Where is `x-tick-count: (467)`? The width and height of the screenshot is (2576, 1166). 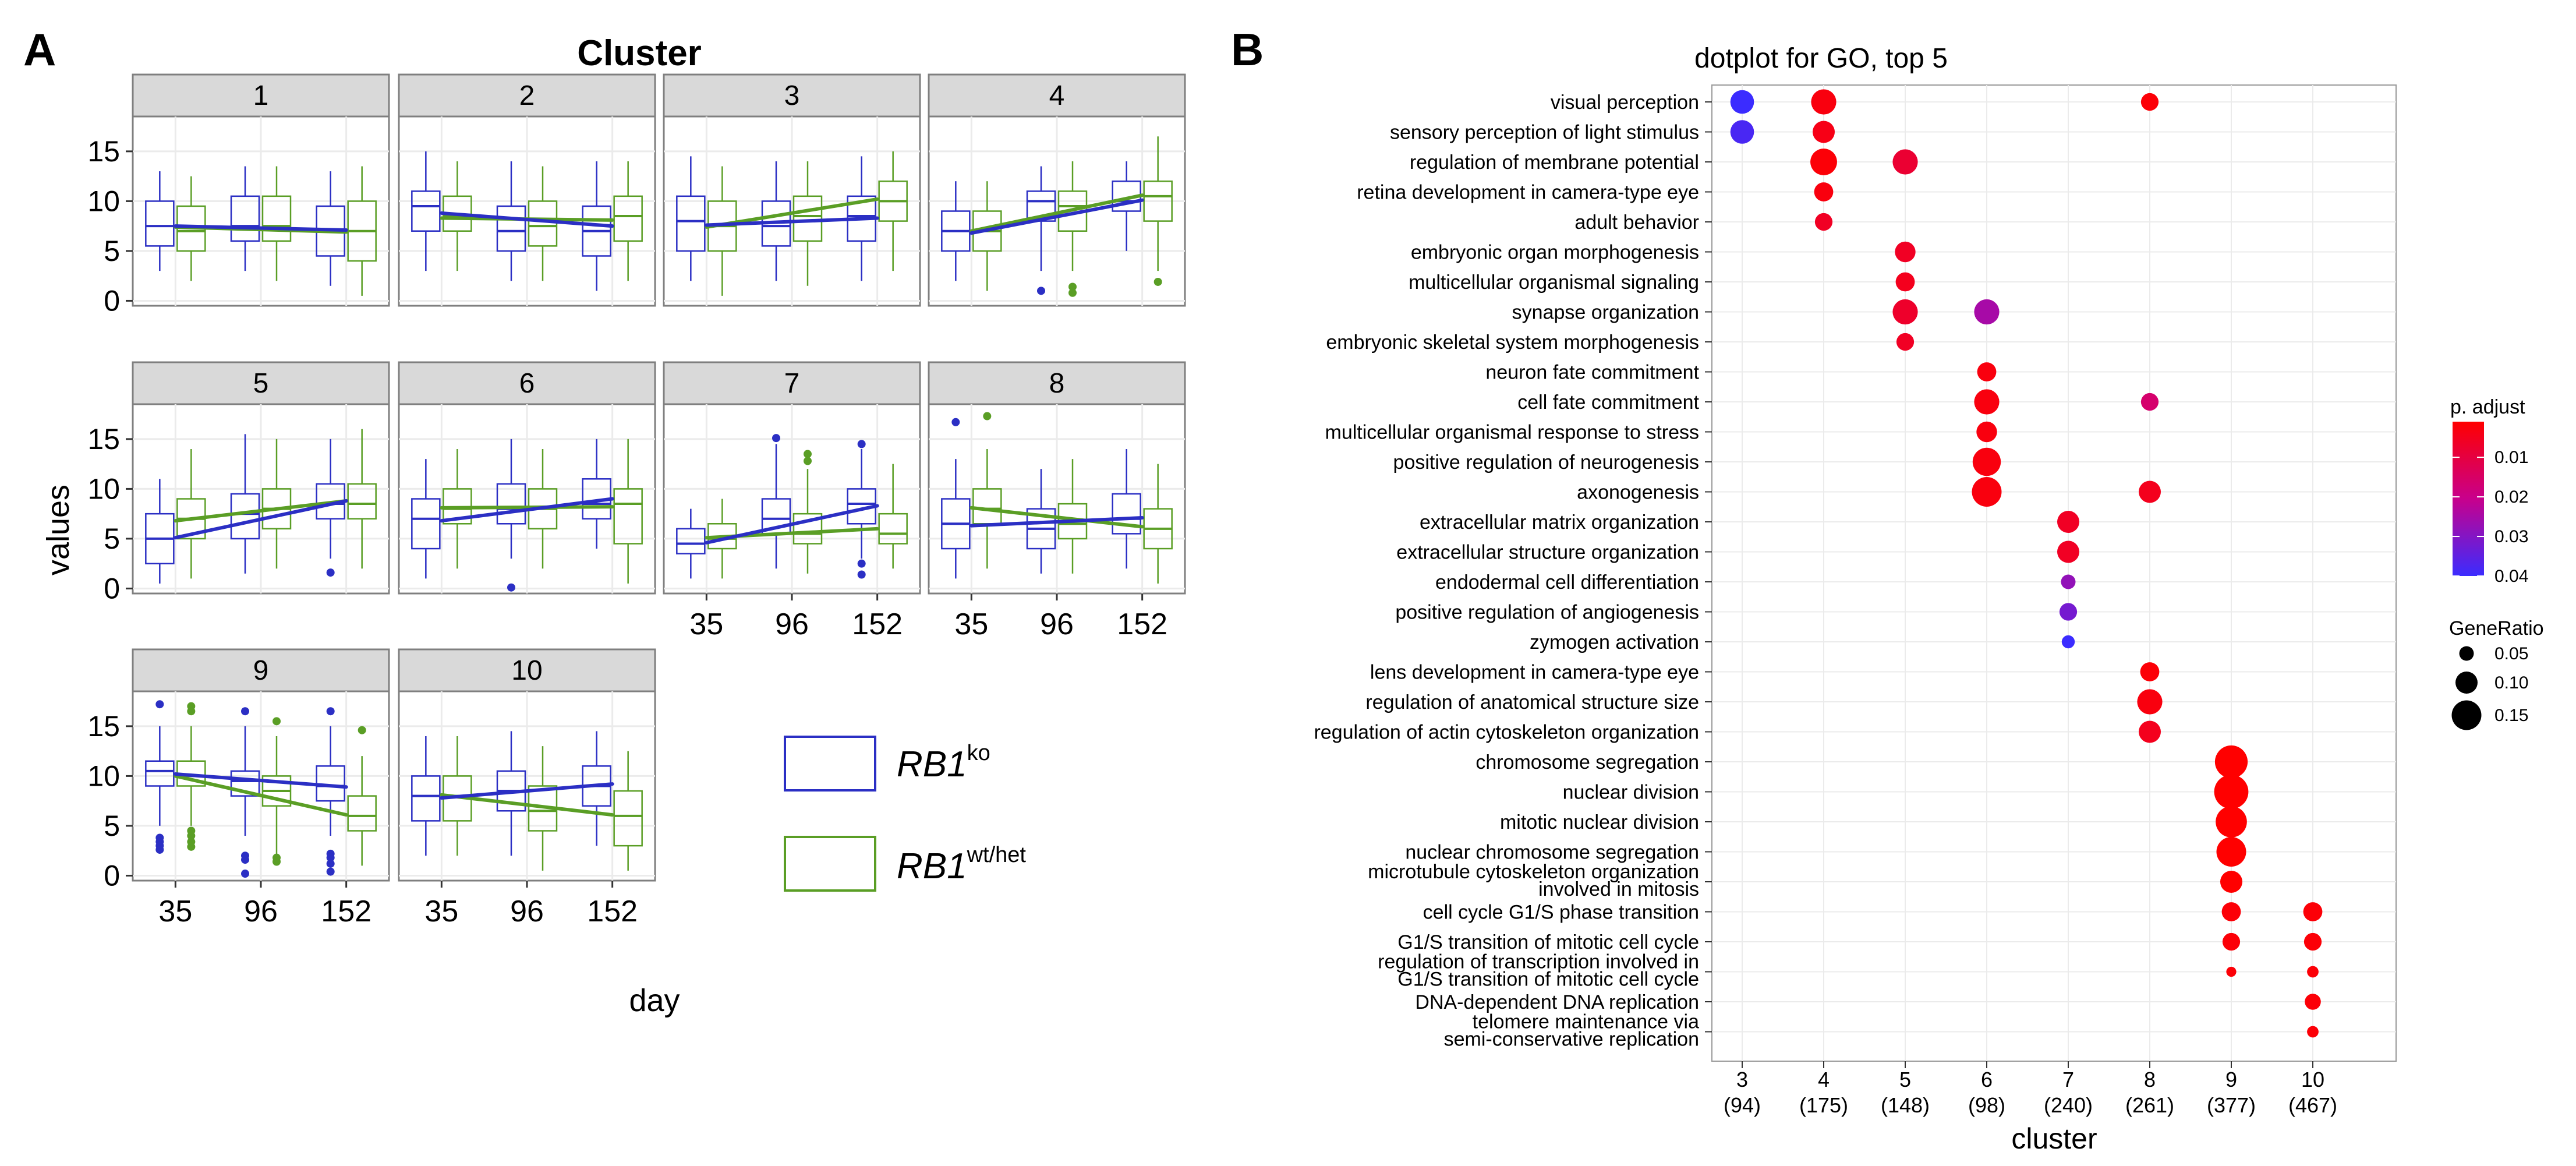
x-tick-count: (467) is located at coordinates (2312, 1105).